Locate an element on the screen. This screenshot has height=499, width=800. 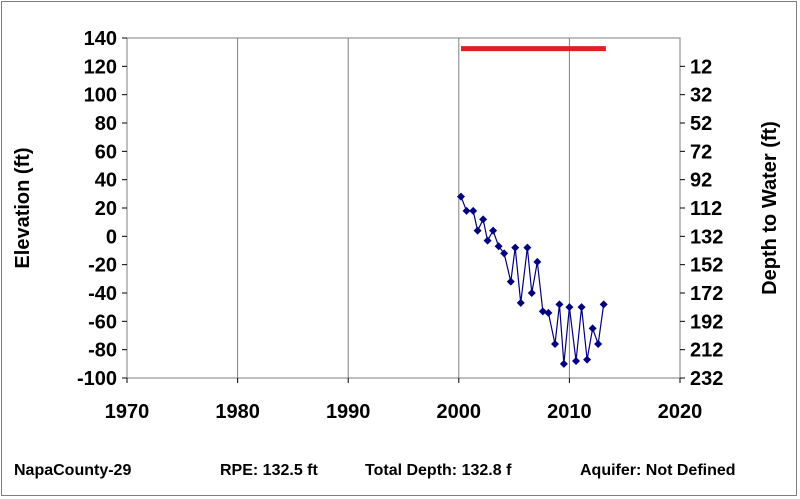
y-left-tick-label-100: 100 is located at coordinates (100, 96).